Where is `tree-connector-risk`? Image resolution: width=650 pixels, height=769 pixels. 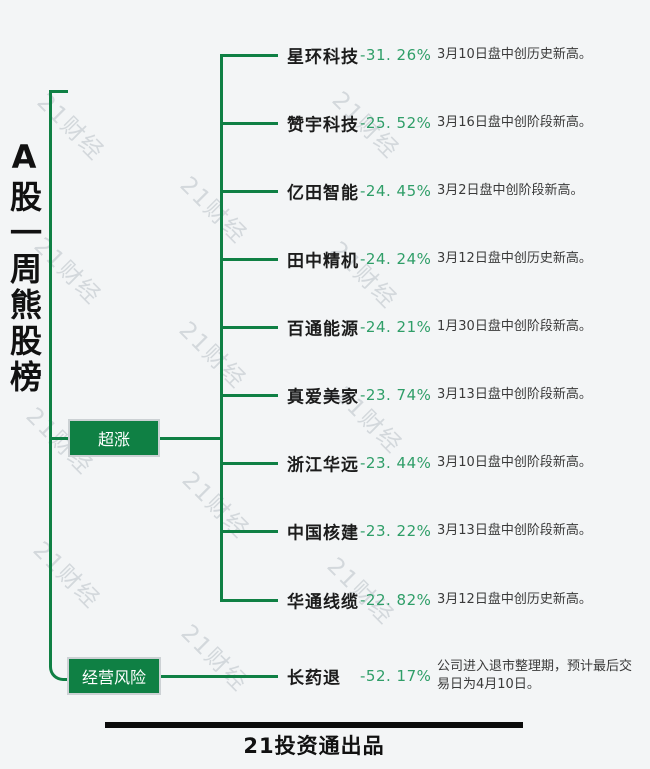 tree-connector-risk is located at coordinates (218, 676).